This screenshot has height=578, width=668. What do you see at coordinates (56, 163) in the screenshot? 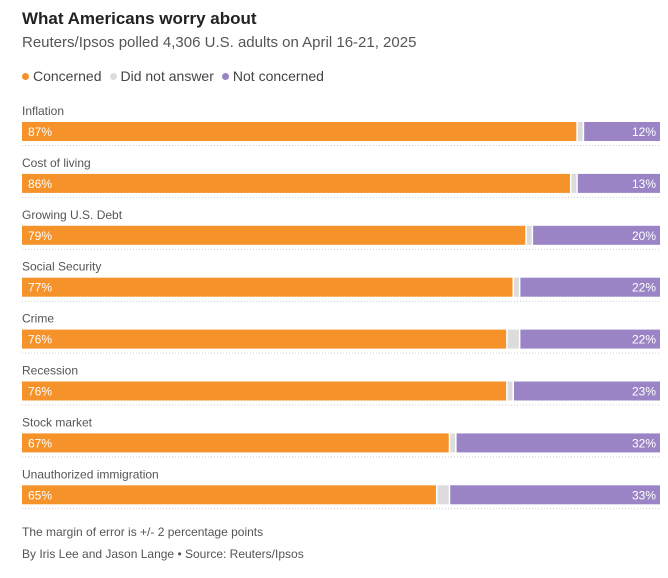
I see `category-label-cost-of-living: Cost of living` at bounding box center [56, 163].